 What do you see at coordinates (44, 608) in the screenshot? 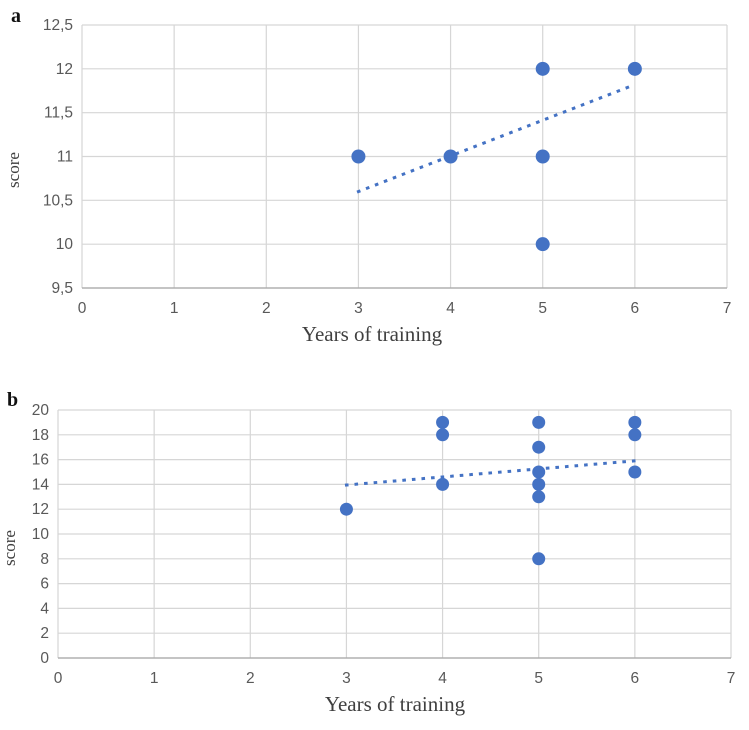
I see `y-tick-label: 4` at bounding box center [44, 608].